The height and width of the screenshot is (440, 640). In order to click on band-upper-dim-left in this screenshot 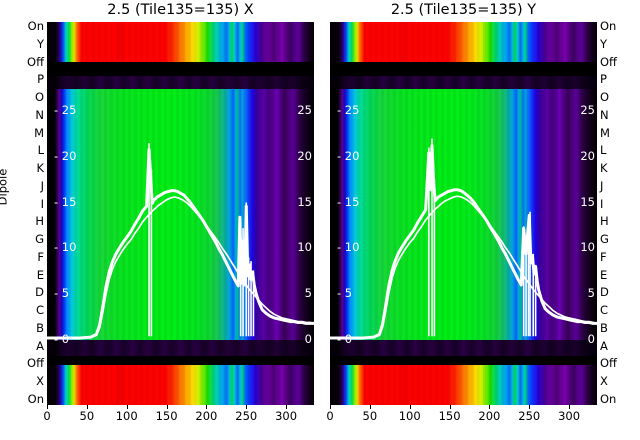, I will do `click(180, 82)`.